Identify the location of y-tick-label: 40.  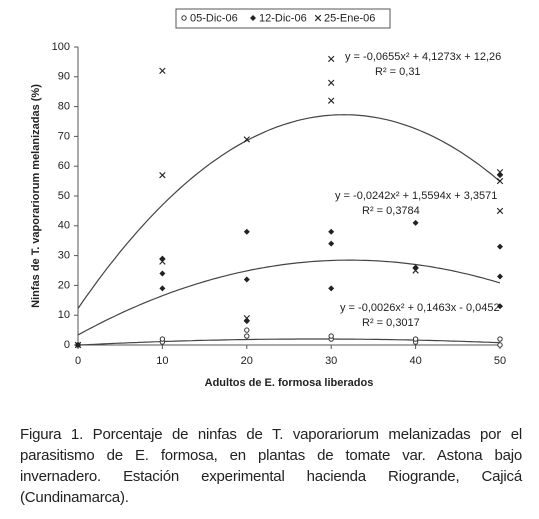
(64, 226).